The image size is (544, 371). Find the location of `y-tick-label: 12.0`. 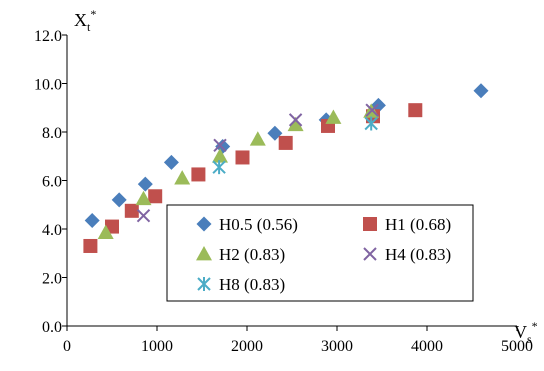

y-tick-label: 12.0 is located at coordinates (48, 36).